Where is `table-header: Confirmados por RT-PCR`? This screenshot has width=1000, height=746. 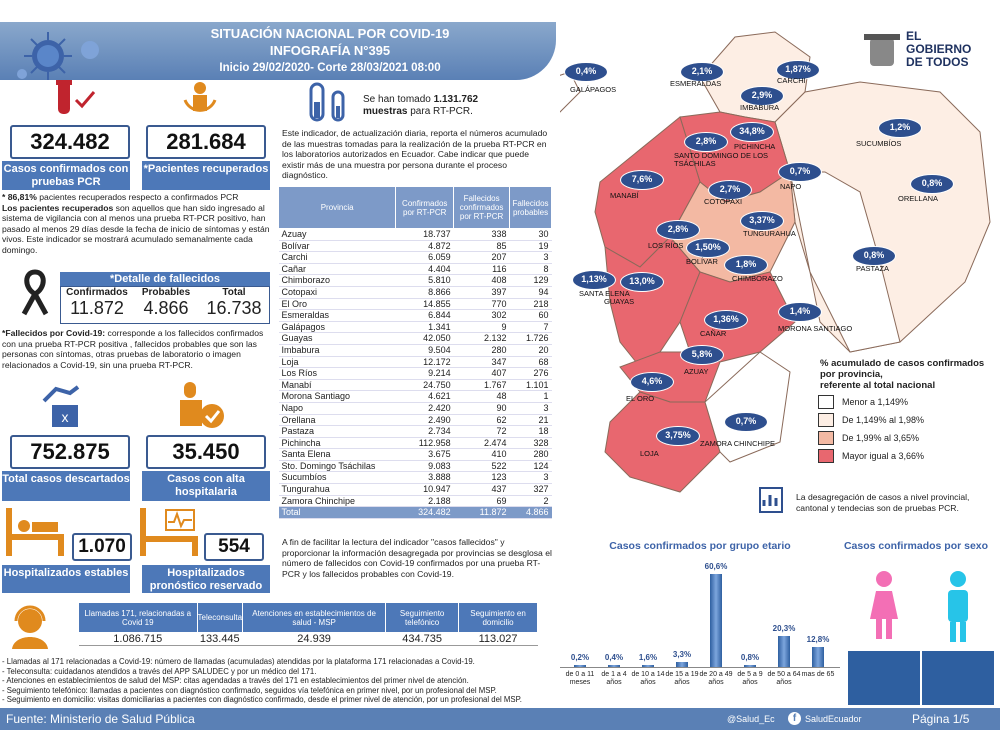
table-header: Confirmados por RT-PCR is located at coordinates (425, 207).